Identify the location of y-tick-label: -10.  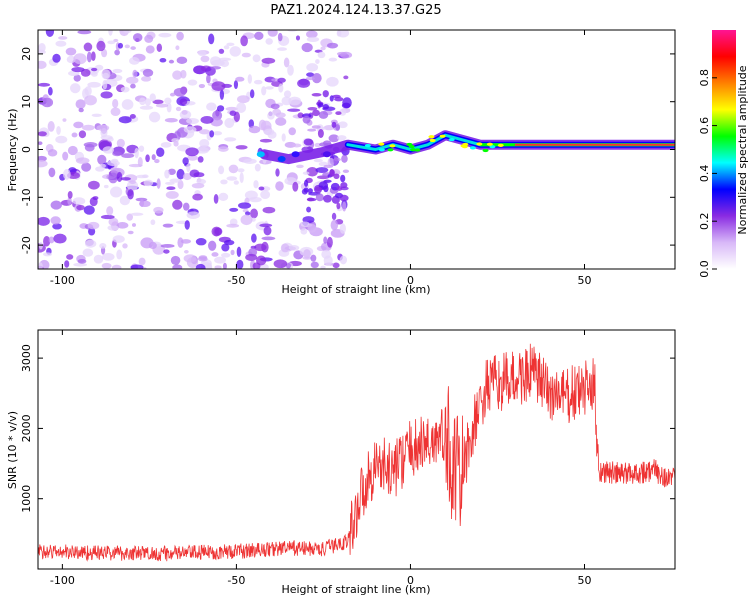
(26, 197).